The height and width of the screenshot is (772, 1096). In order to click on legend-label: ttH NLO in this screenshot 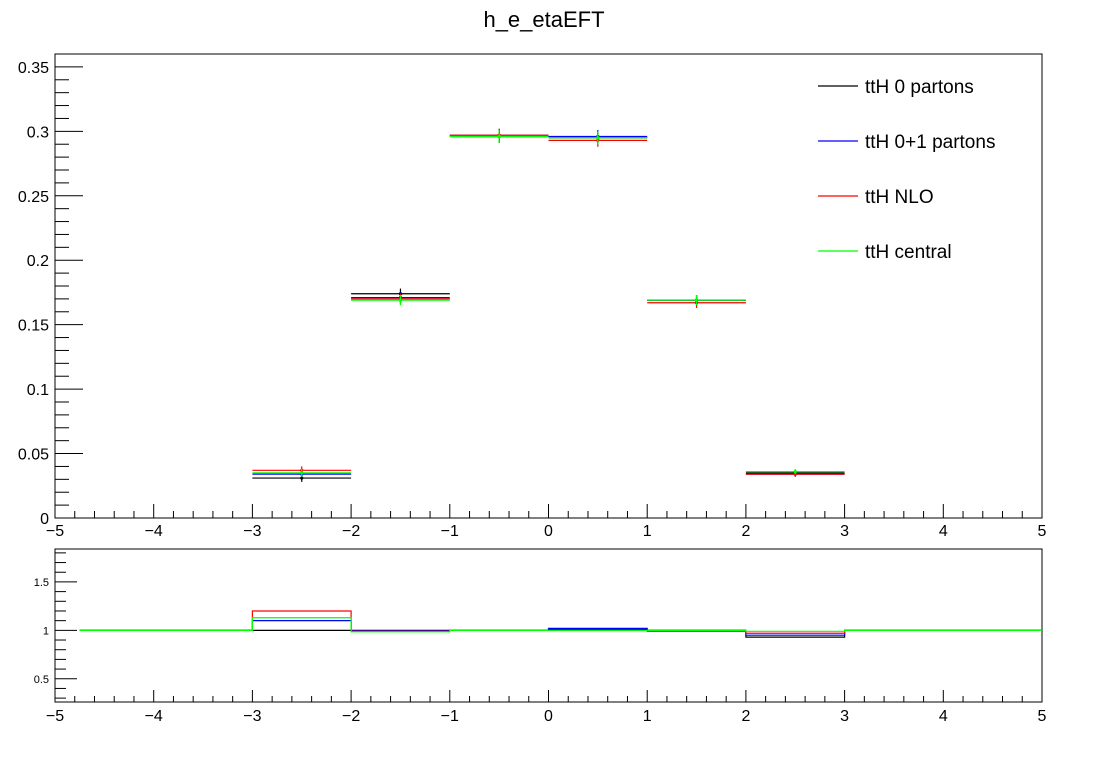, I will do `click(899, 197)`.